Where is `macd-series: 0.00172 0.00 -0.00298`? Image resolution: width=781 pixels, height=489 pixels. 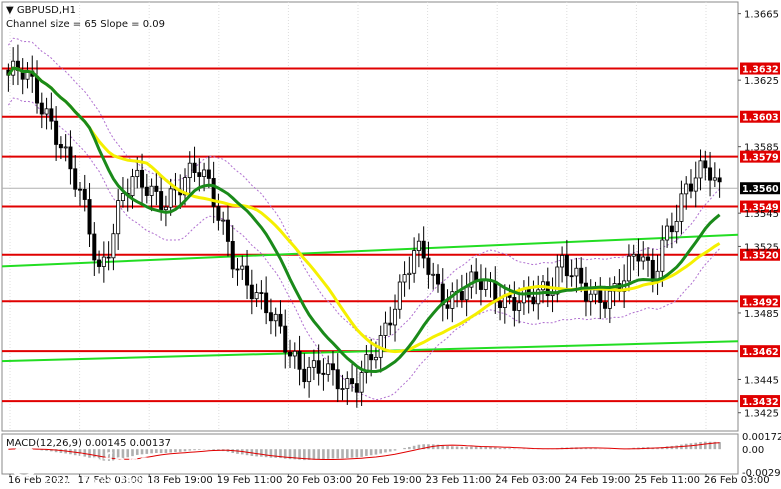
macd-series: 0.00172 0.00 -0.00298 is located at coordinates (394, 455).